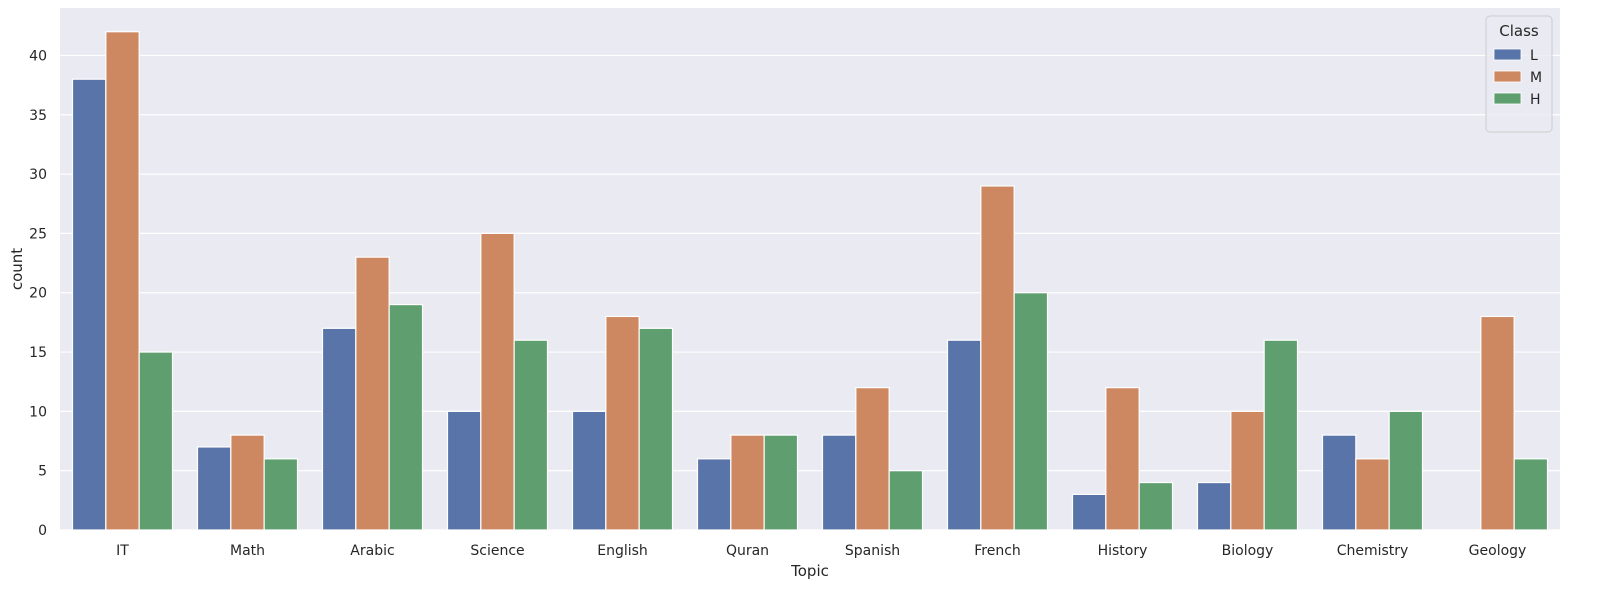 This screenshot has height=611, width=1620. Describe the element at coordinates (497, 381) in the screenshot. I see `bar-M-science` at that location.